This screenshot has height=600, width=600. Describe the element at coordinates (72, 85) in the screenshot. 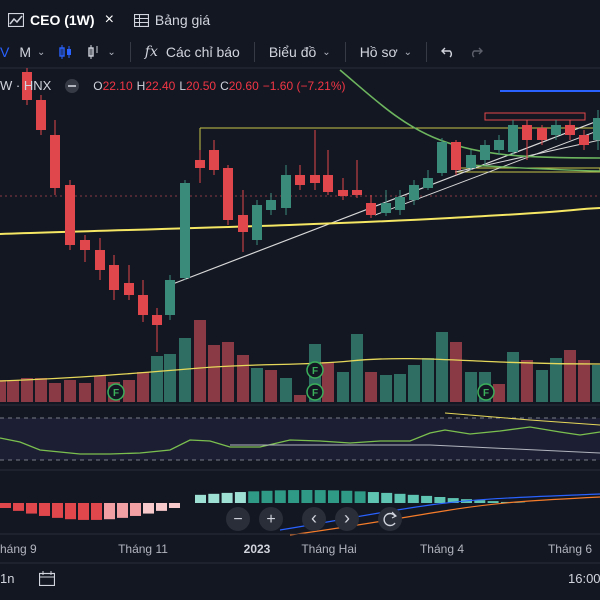

I see `legend-toggle-icon` at that location.